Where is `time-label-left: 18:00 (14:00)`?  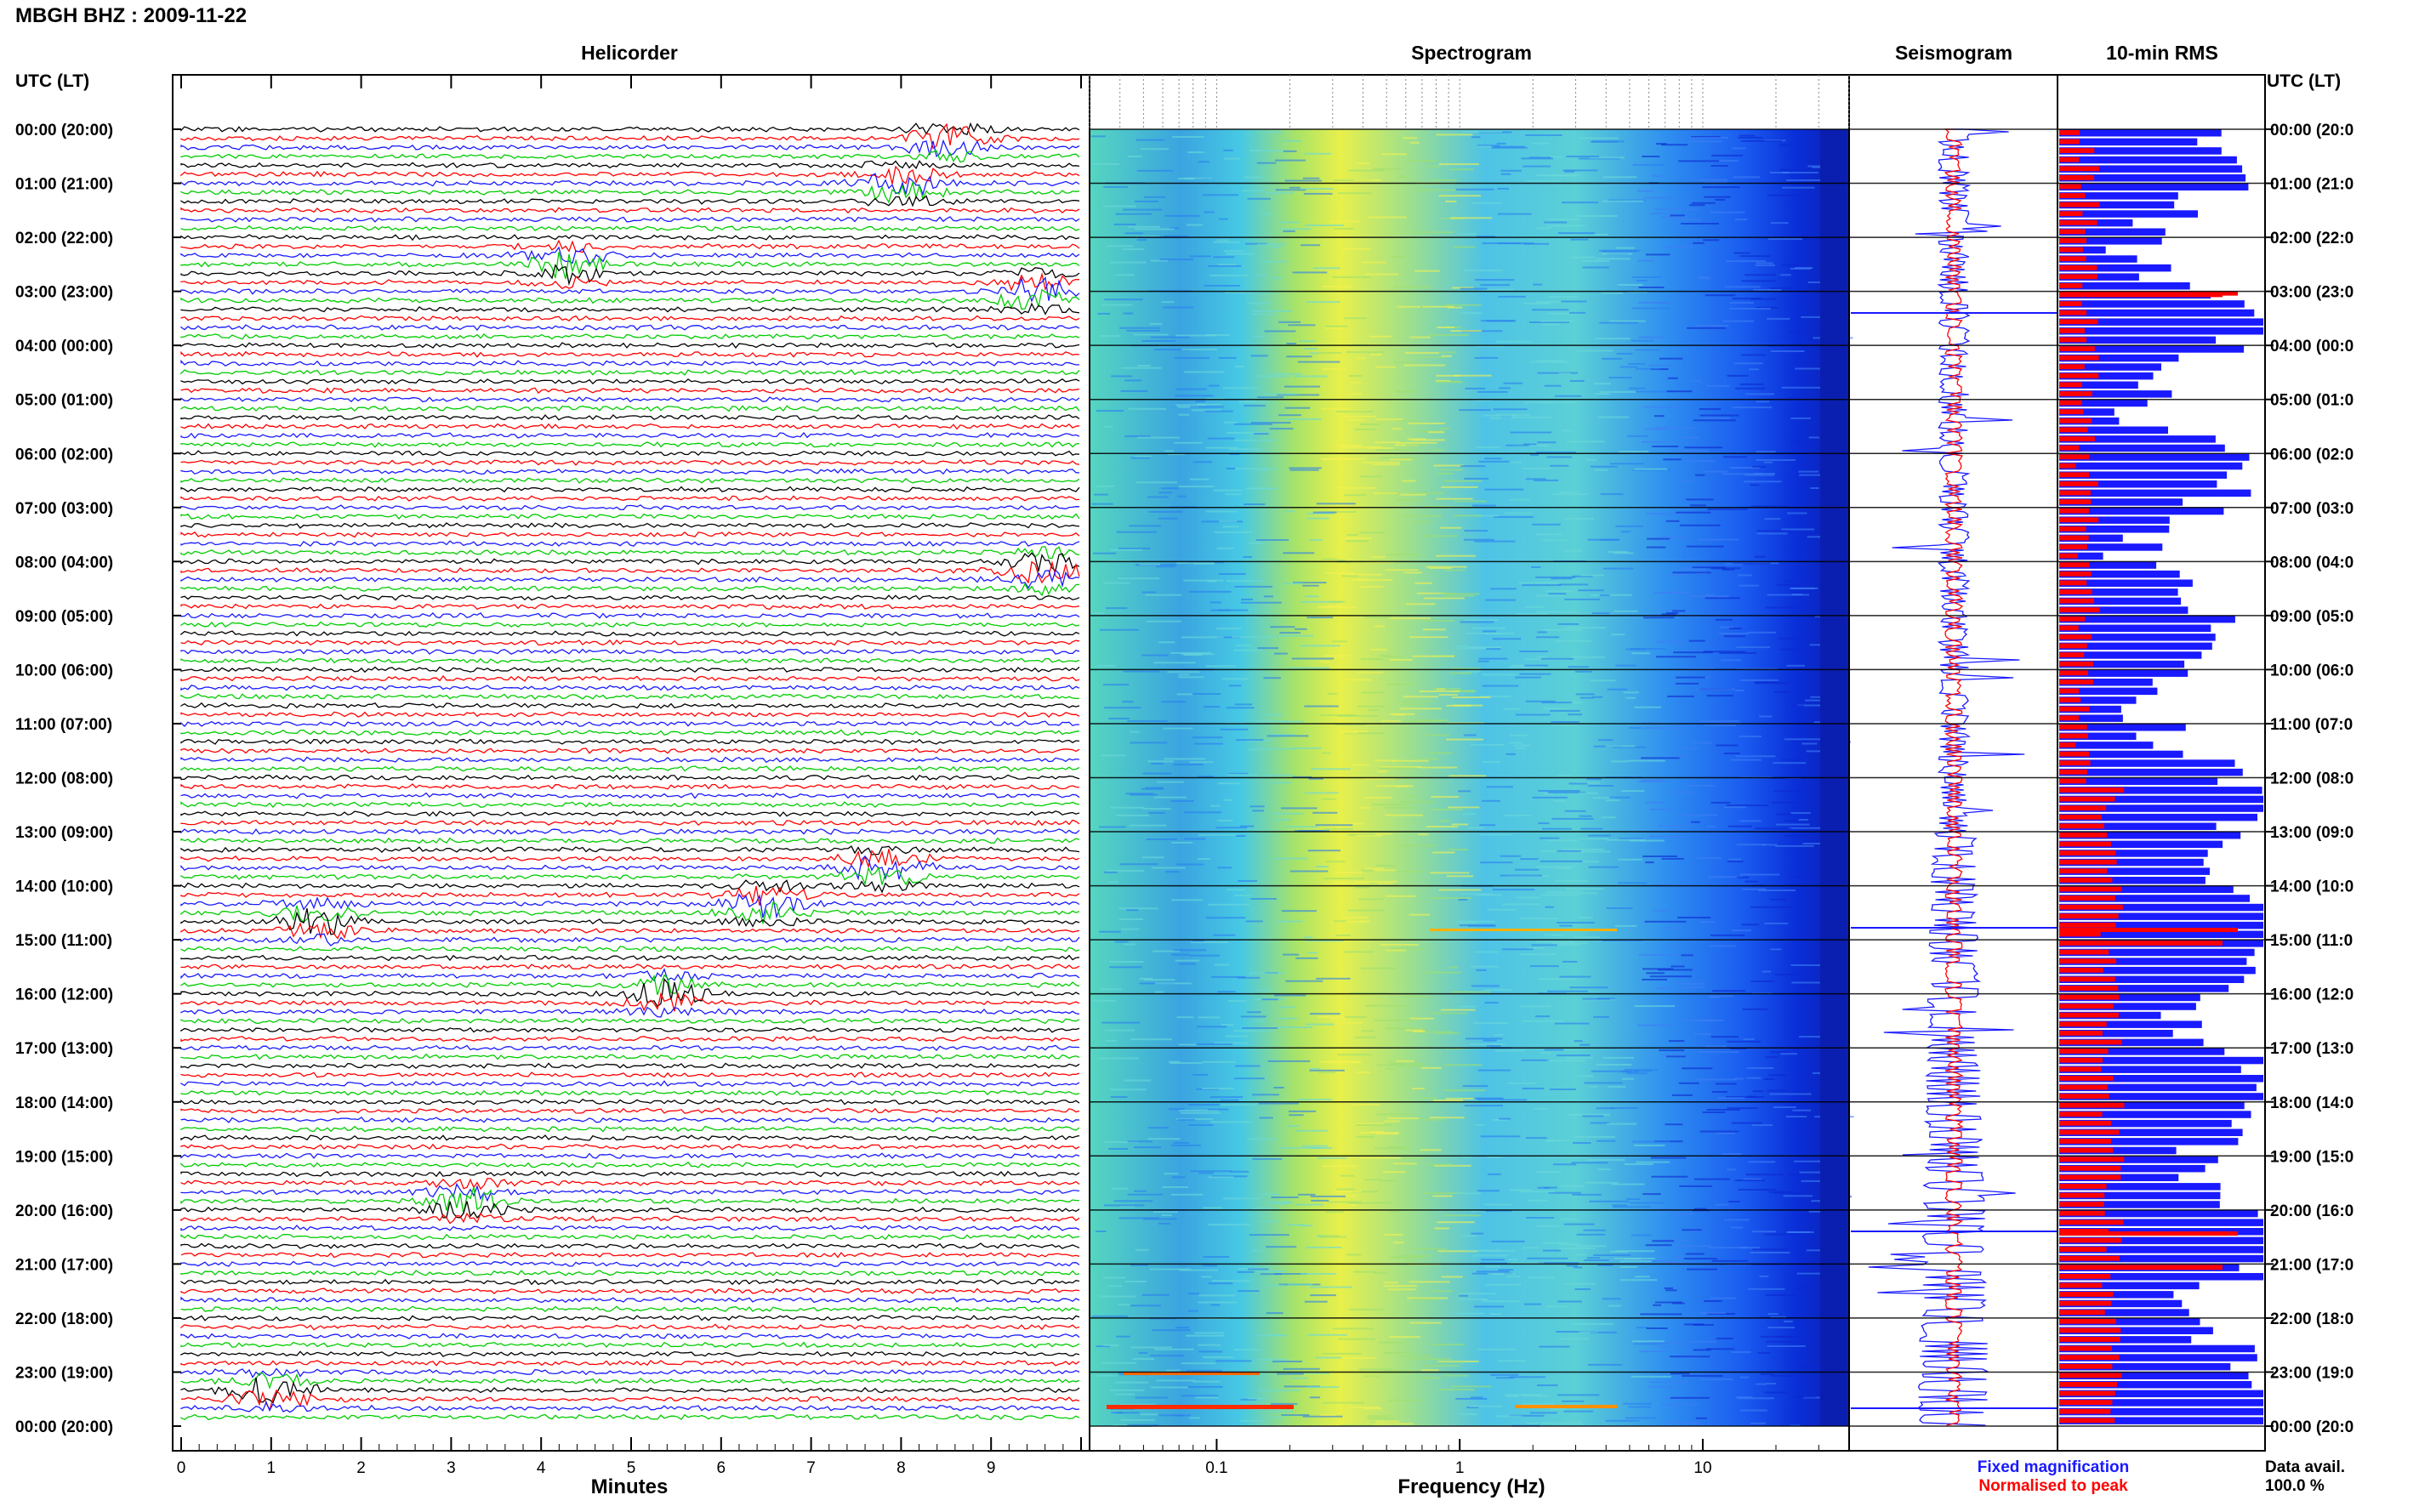 time-label-left: 18:00 (14:00) is located at coordinates (64, 1103).